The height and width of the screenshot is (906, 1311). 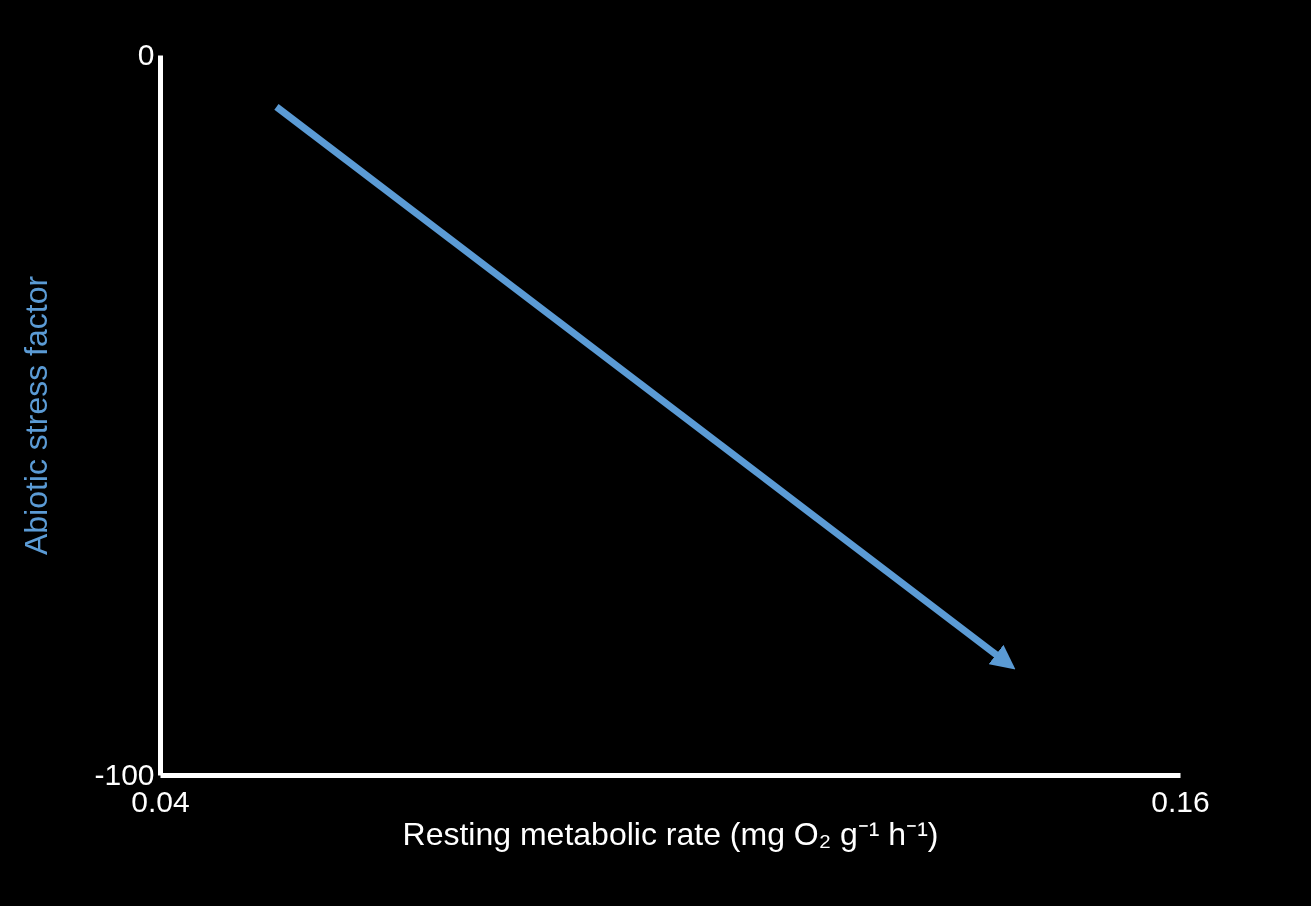 I want to click on y-tick-label: 0, so click(x=146, y=54).